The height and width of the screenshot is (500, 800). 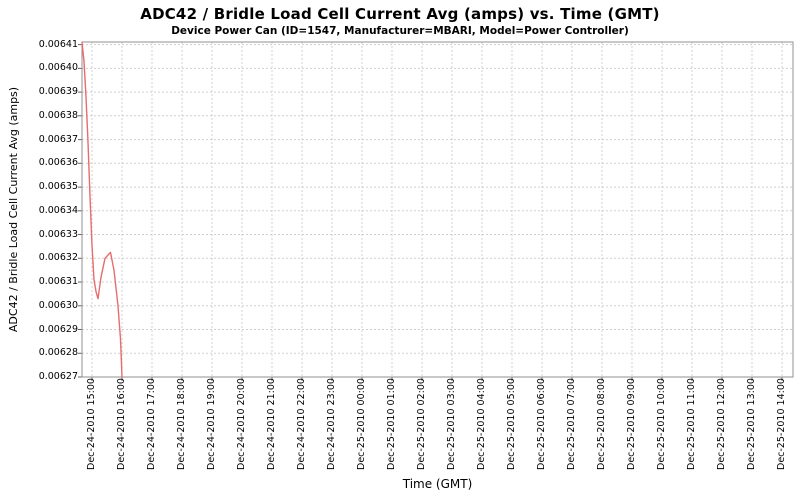 What do you see at coordinates (271, 424) in the screenshot?
I see `x-tick-label: Dec-24-2010 21:00` at bounding box center [271, 424].